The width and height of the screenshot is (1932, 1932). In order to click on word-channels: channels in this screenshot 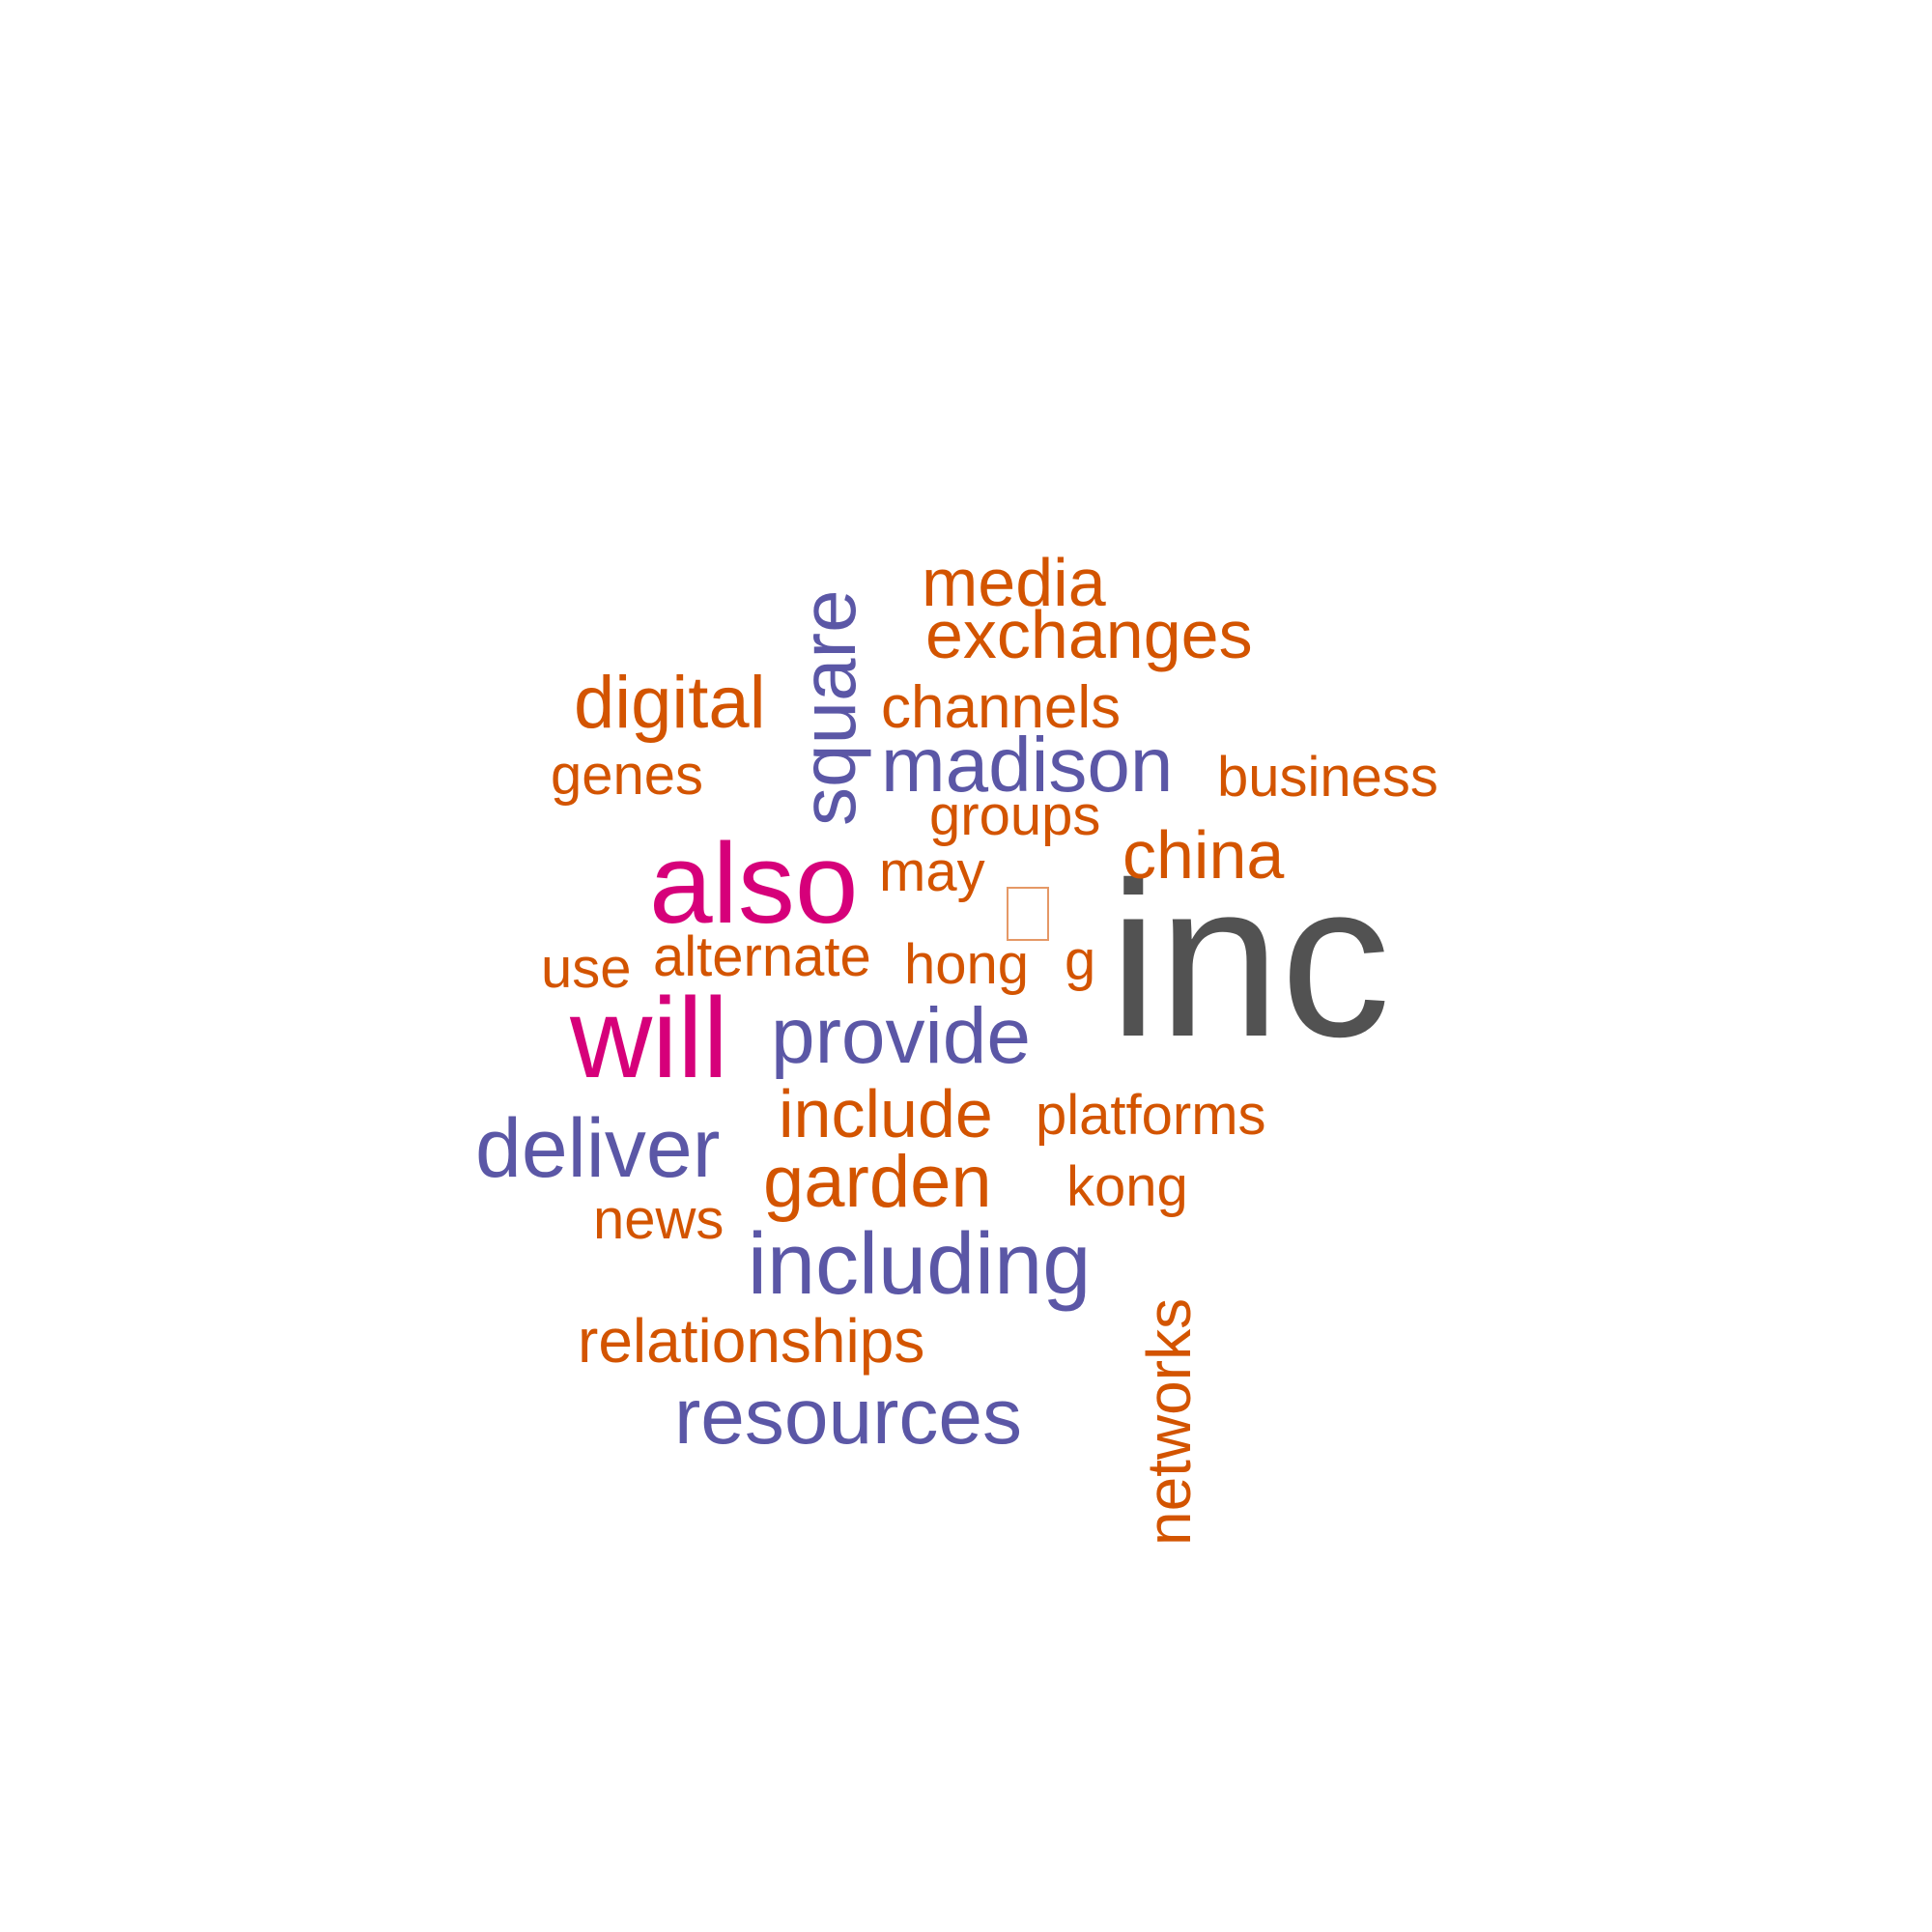, I will do `click(1002, 707)`.